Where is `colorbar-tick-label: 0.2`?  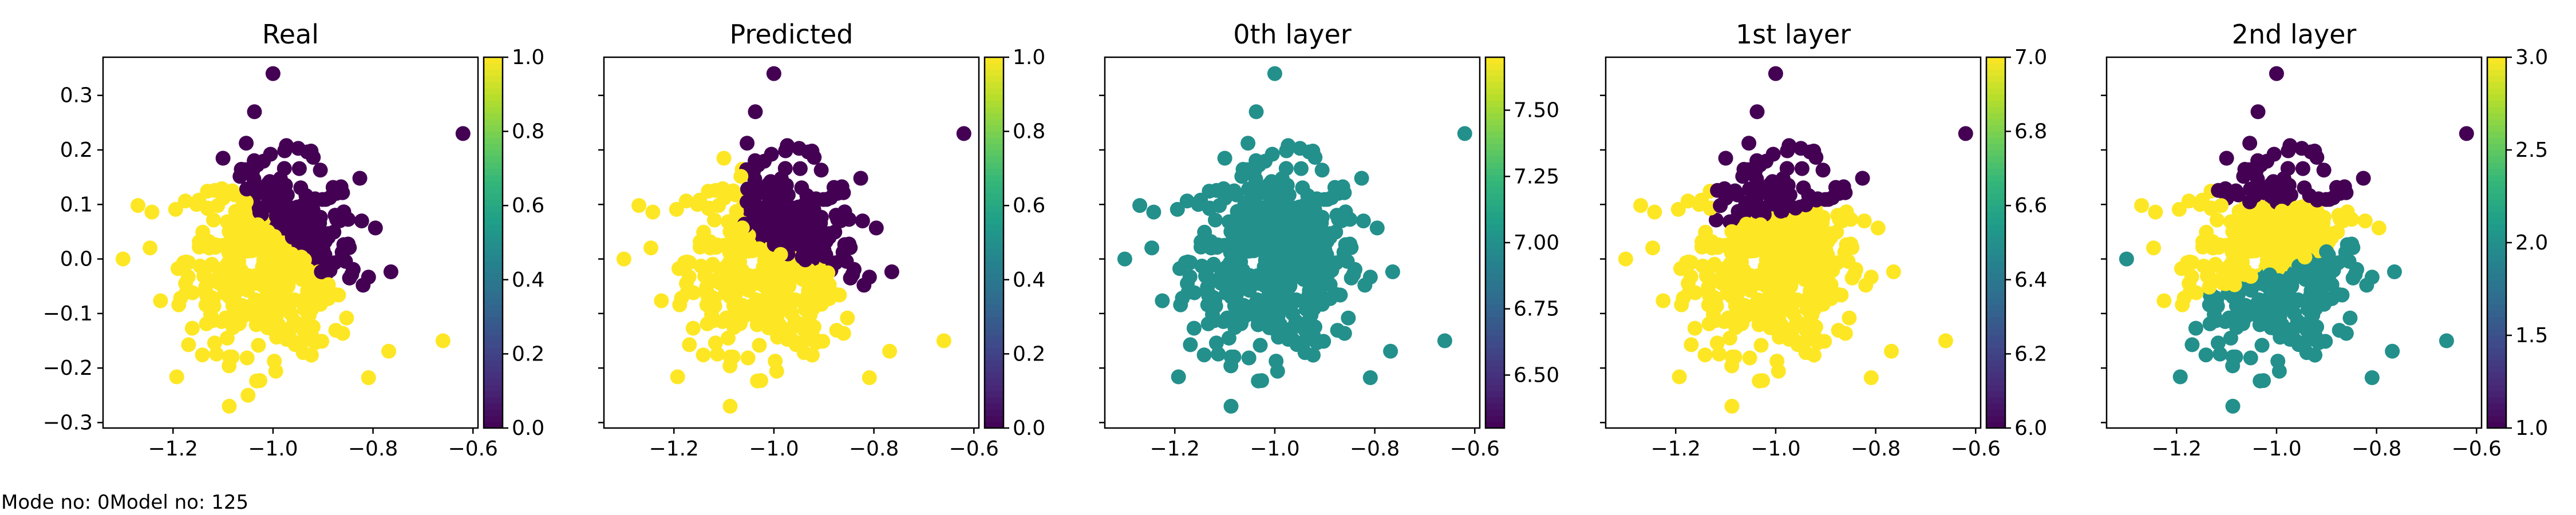
colorbar-tick-label: 0.2 is located at coordinates (1029, 354).